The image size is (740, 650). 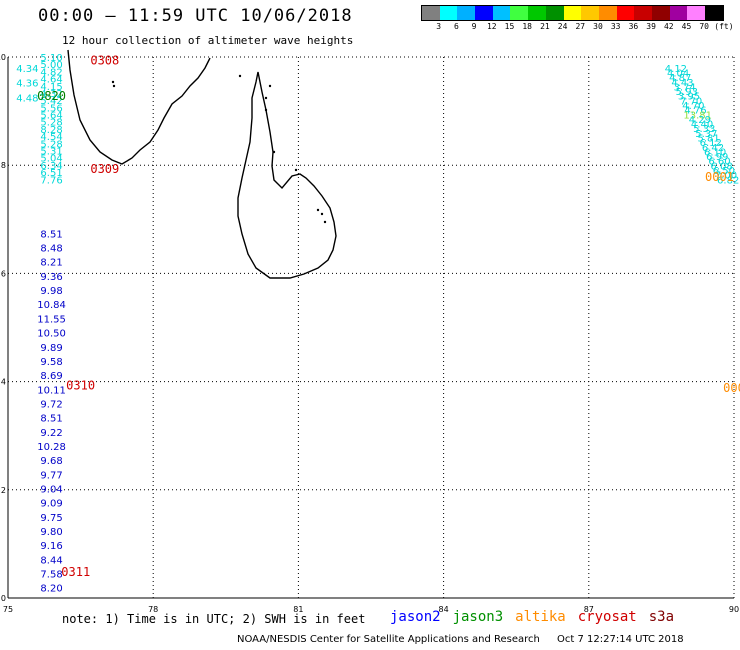 I want to click on wave-height-value: 6.60, so click(x=719, y=162).